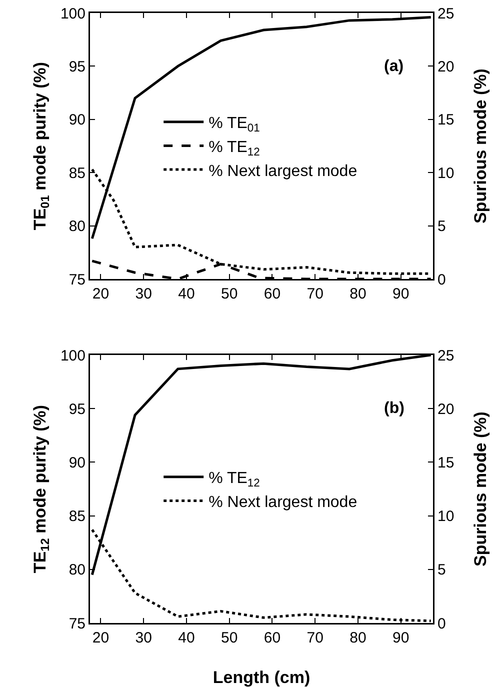 Image resolution: width=496 pixels, height=687 pixels. I want to click on annotation: (b), so click(394, 408).